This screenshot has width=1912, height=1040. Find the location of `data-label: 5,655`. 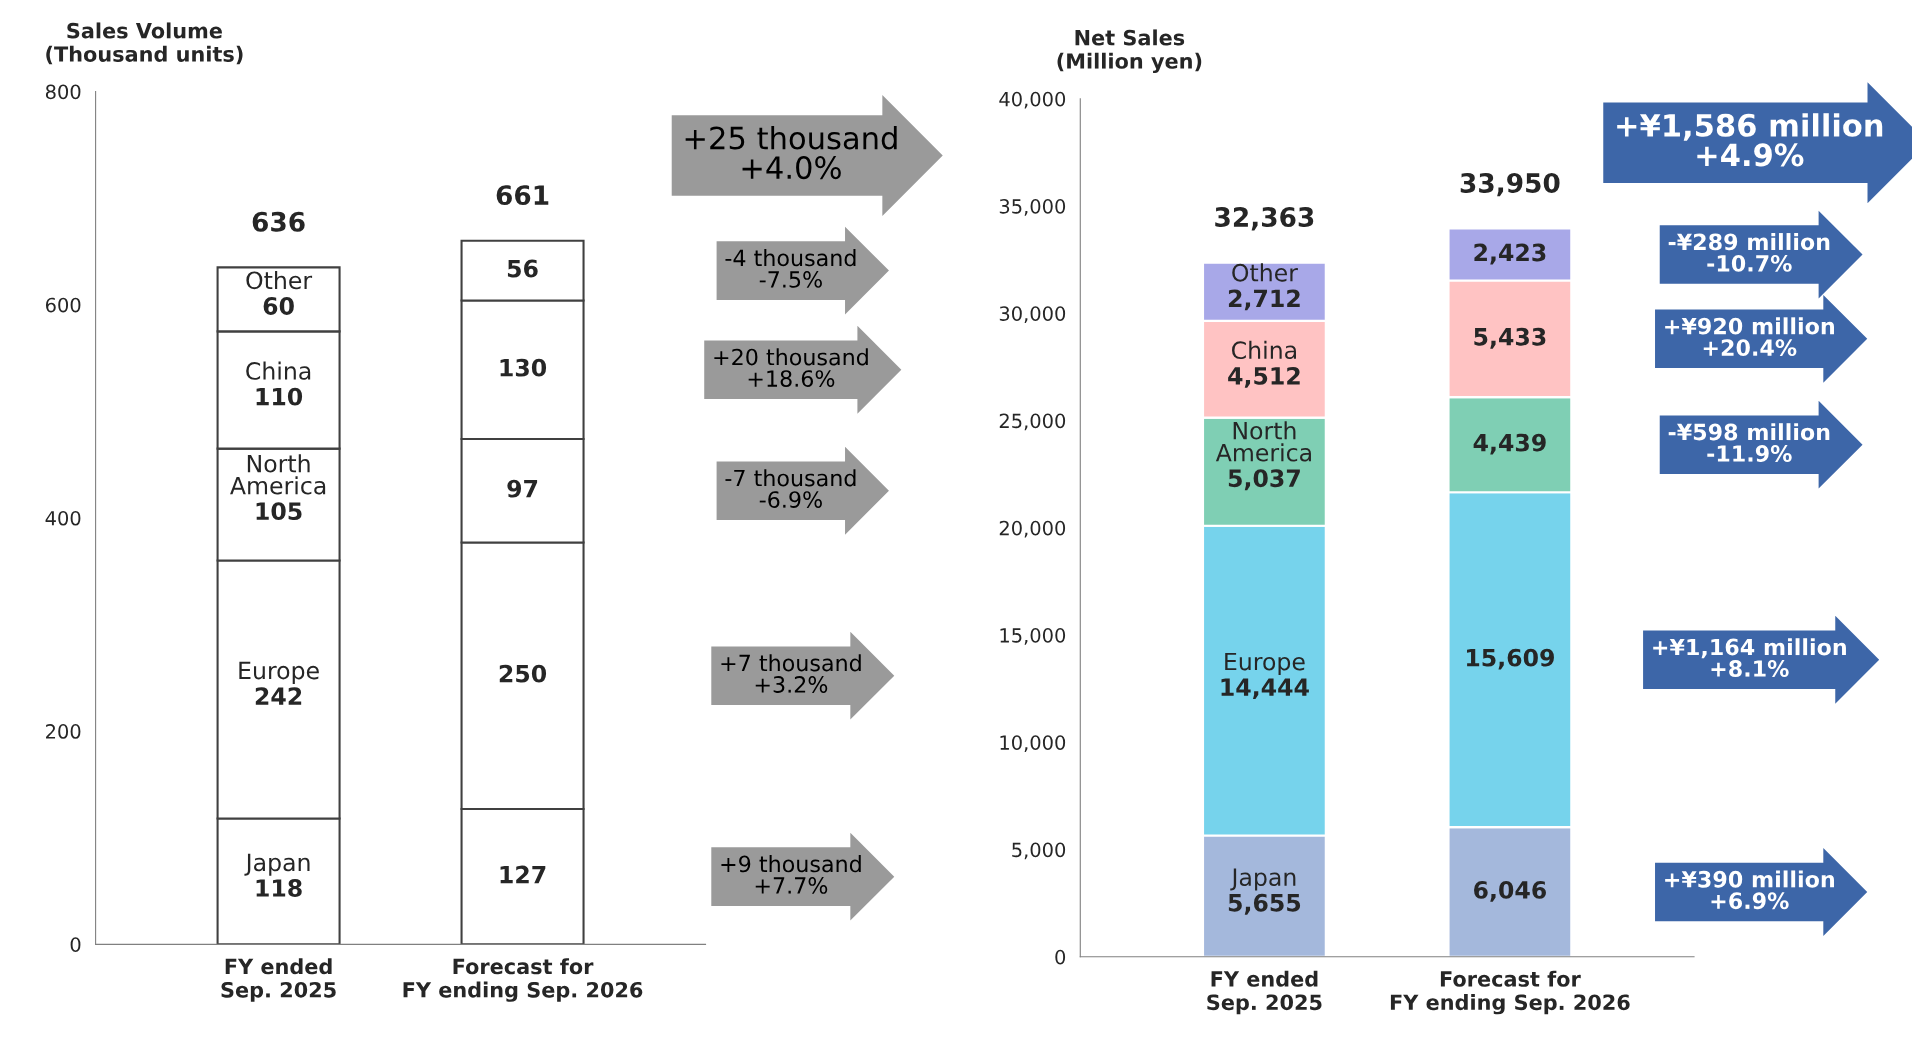

data-label: 5,655 is located at coordinates (1264, 904).